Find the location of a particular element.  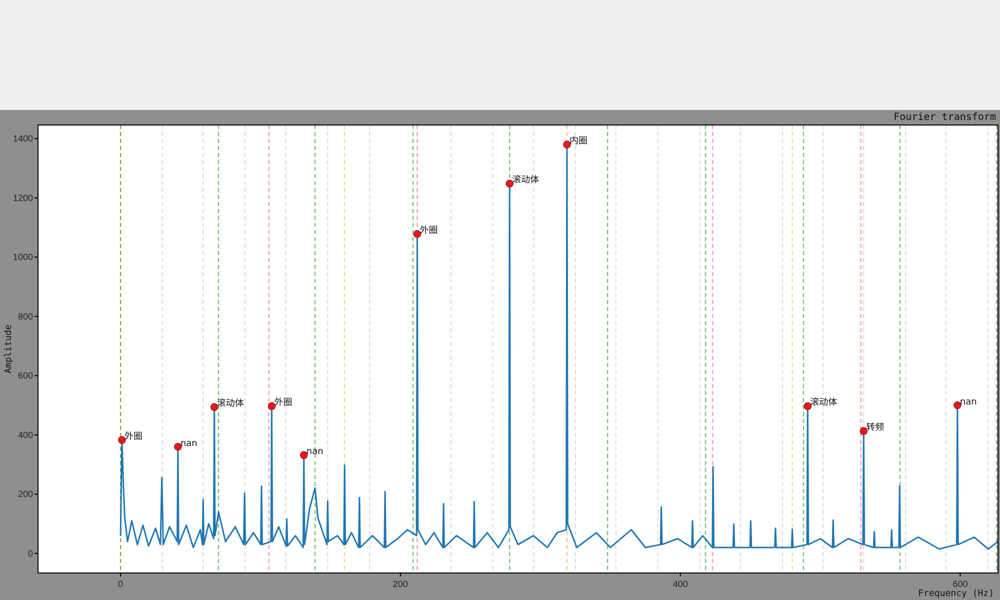

y-tick-label: 0 is located at coordinates (30, 553).